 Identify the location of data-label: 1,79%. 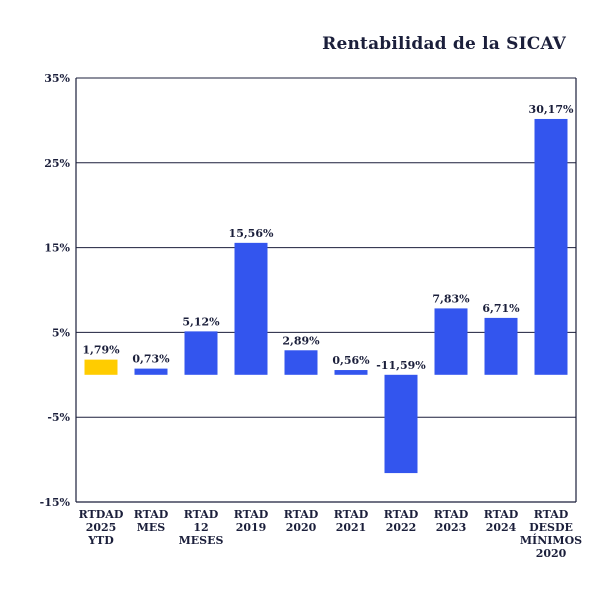
(101, 350).